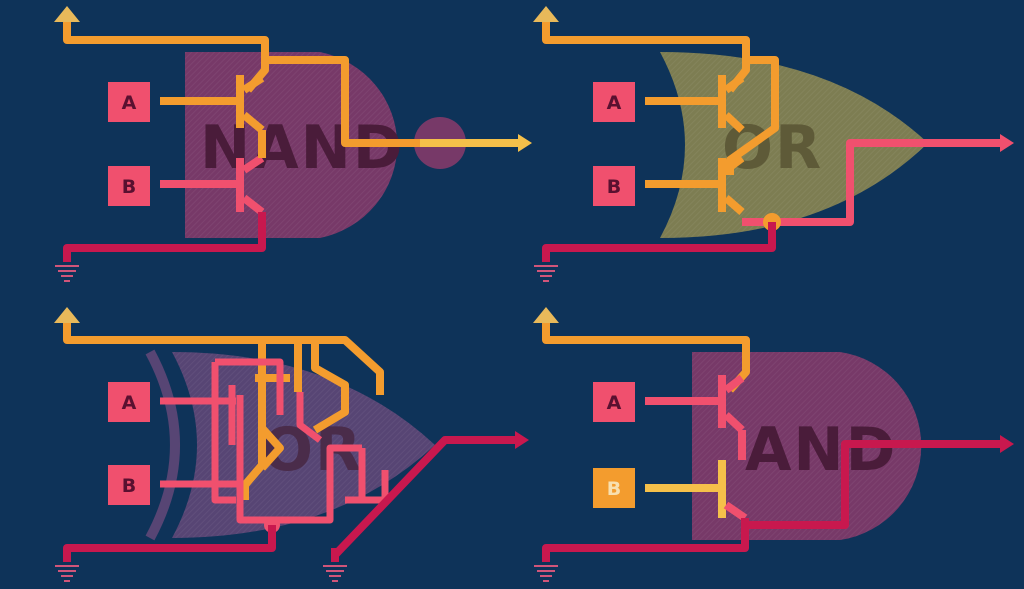  I want to click on power-wire, so click(223, 359).